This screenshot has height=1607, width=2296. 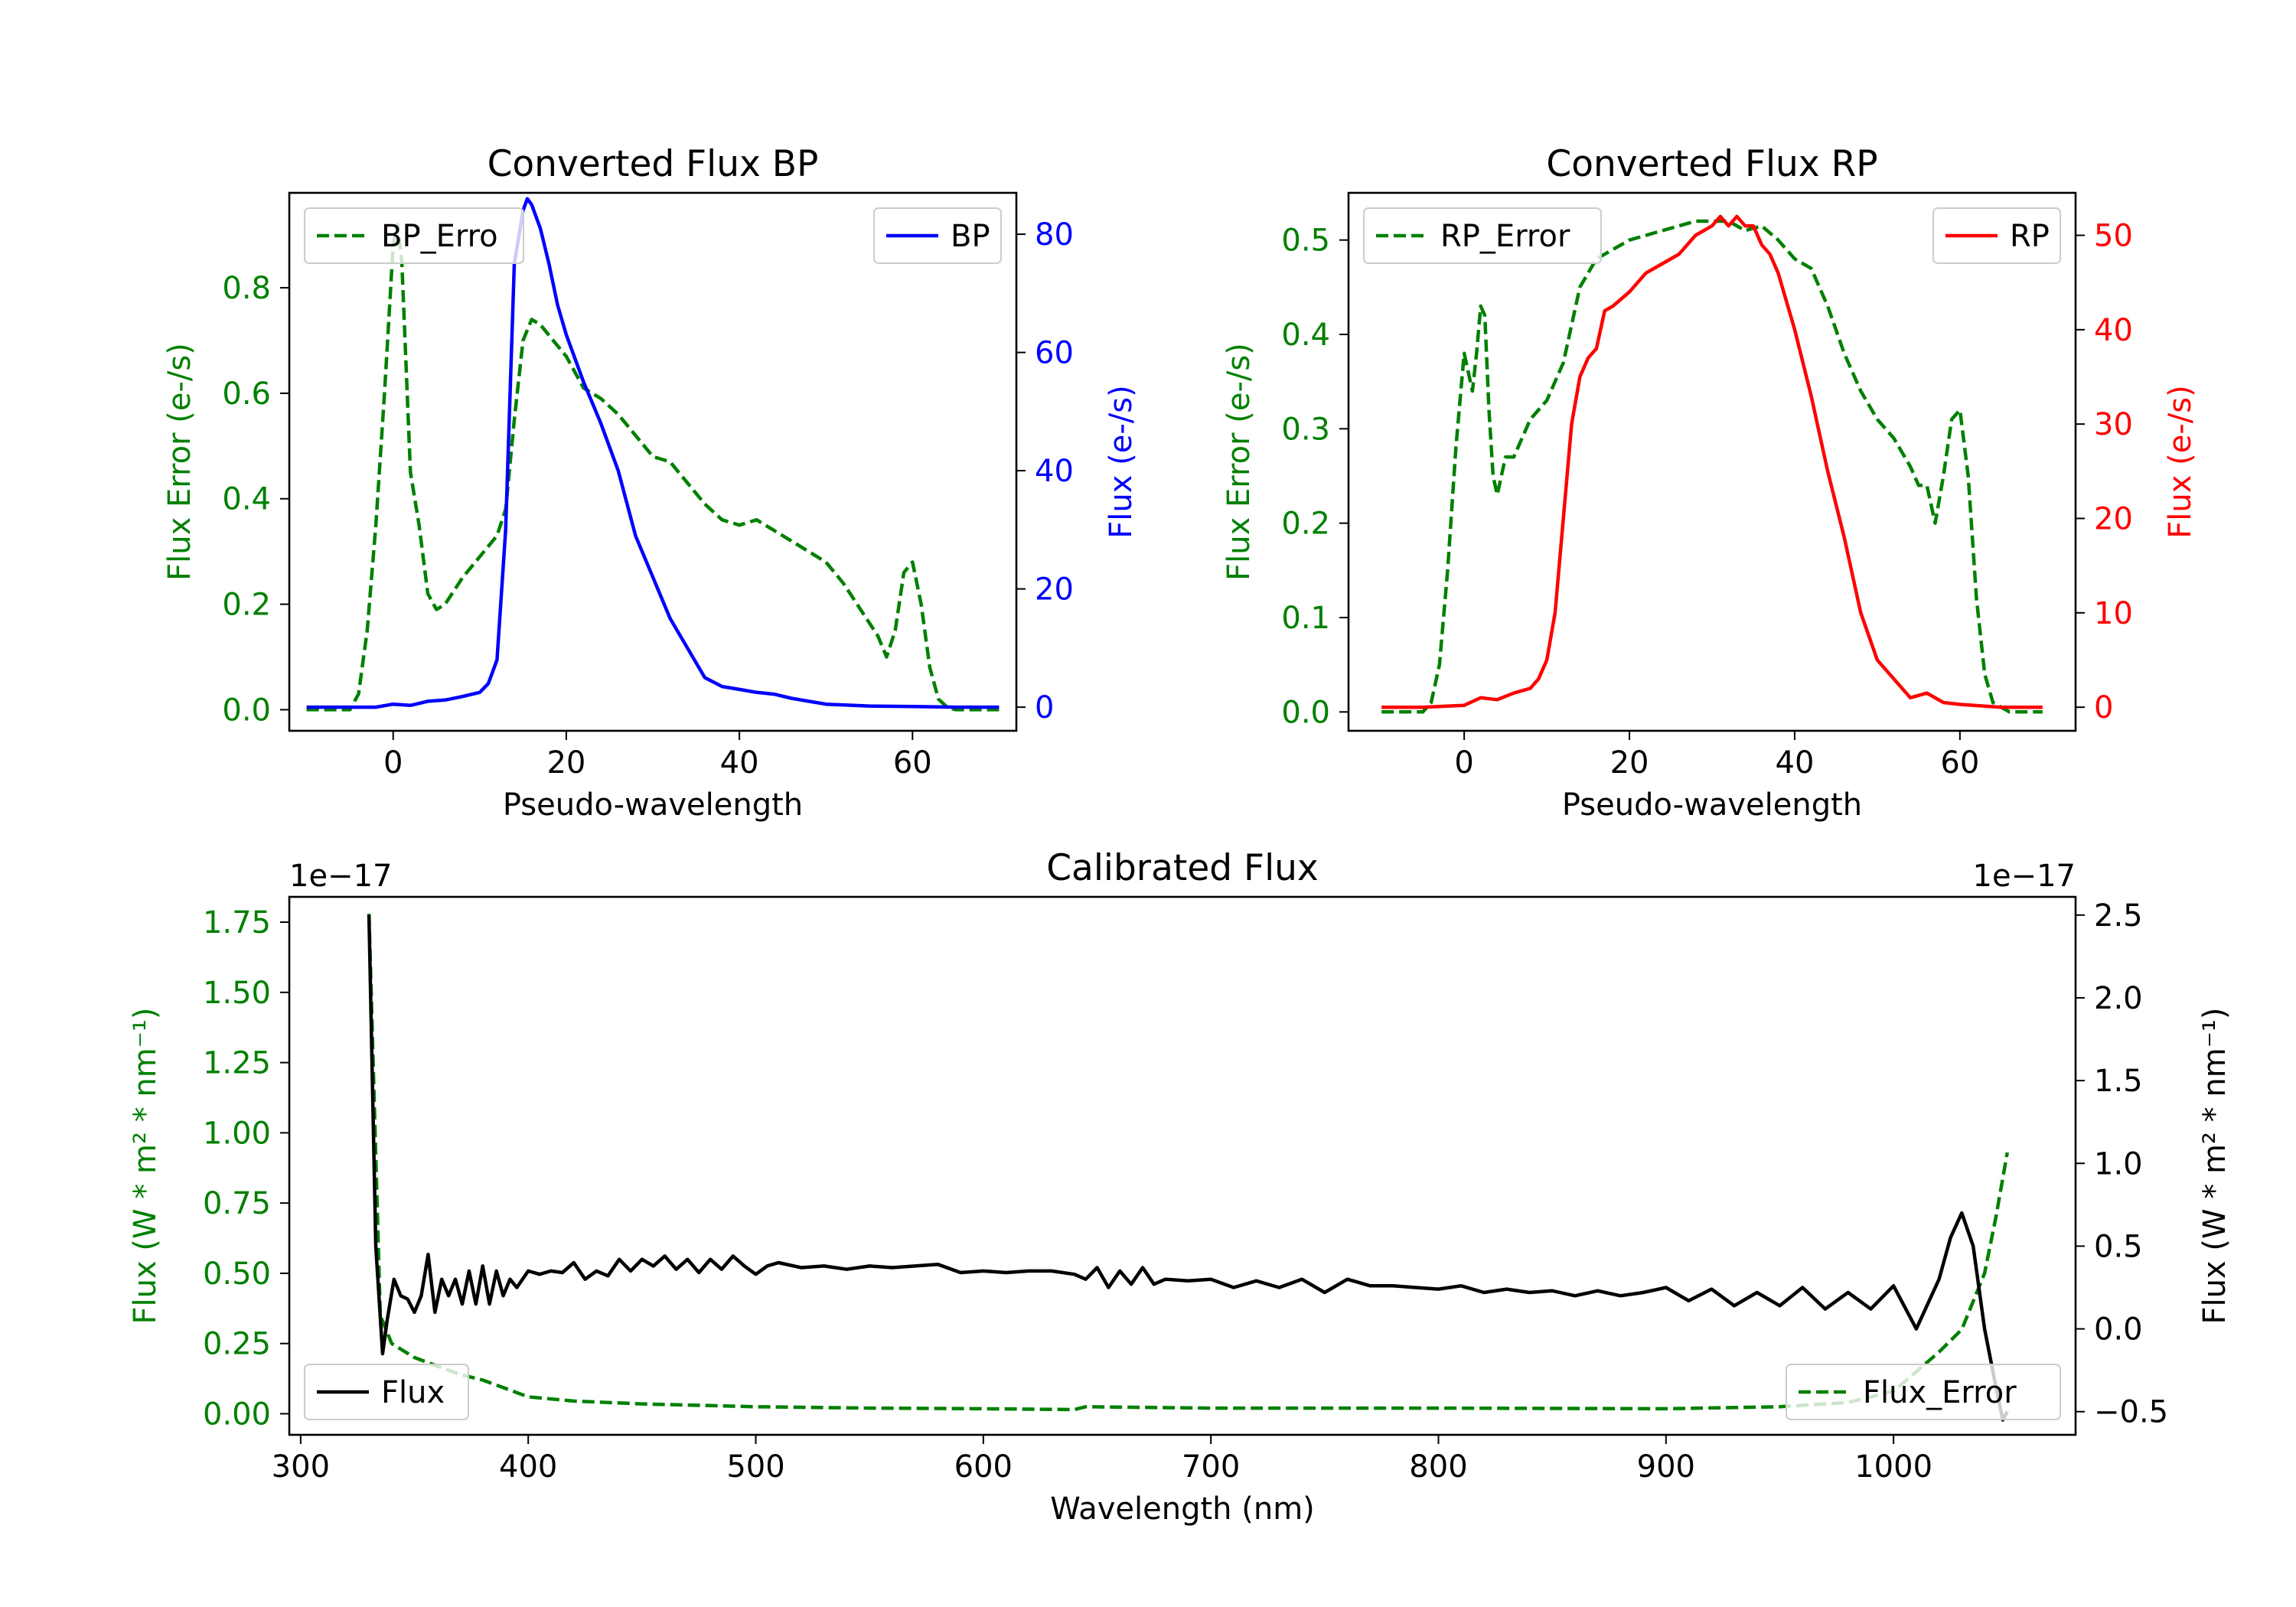 I want to click on rp-x-tick-label: 20, so click(x=1629, y=763).